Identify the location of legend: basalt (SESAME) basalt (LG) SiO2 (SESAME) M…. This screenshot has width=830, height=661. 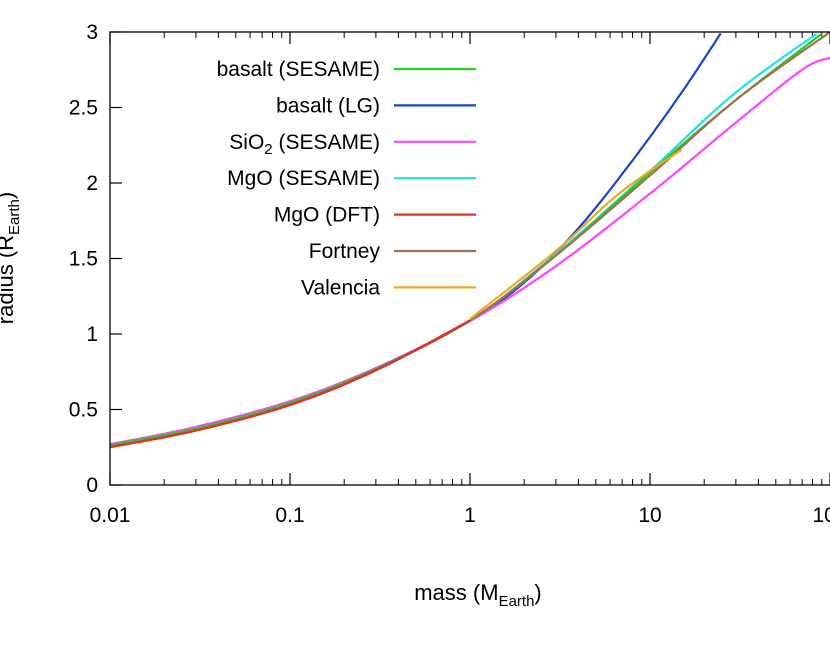
(346, 178).